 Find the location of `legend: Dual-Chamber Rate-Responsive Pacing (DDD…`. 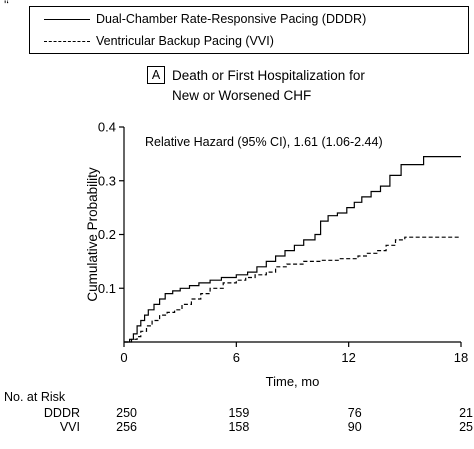

legend: Dual-Chamber Rate-Responsive Pacing (DDD… is located at coordinates (249, 30).